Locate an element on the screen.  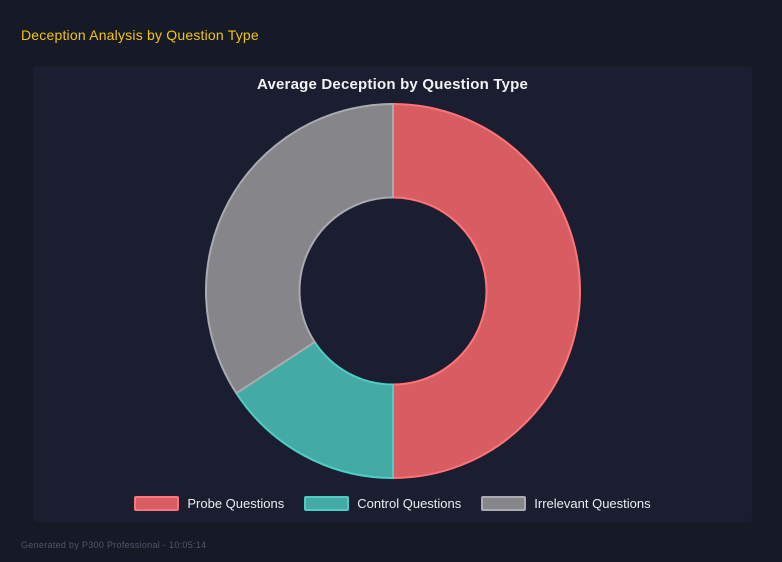
donut-segment-irrelevant-questions is located at coordinates (299, 249).